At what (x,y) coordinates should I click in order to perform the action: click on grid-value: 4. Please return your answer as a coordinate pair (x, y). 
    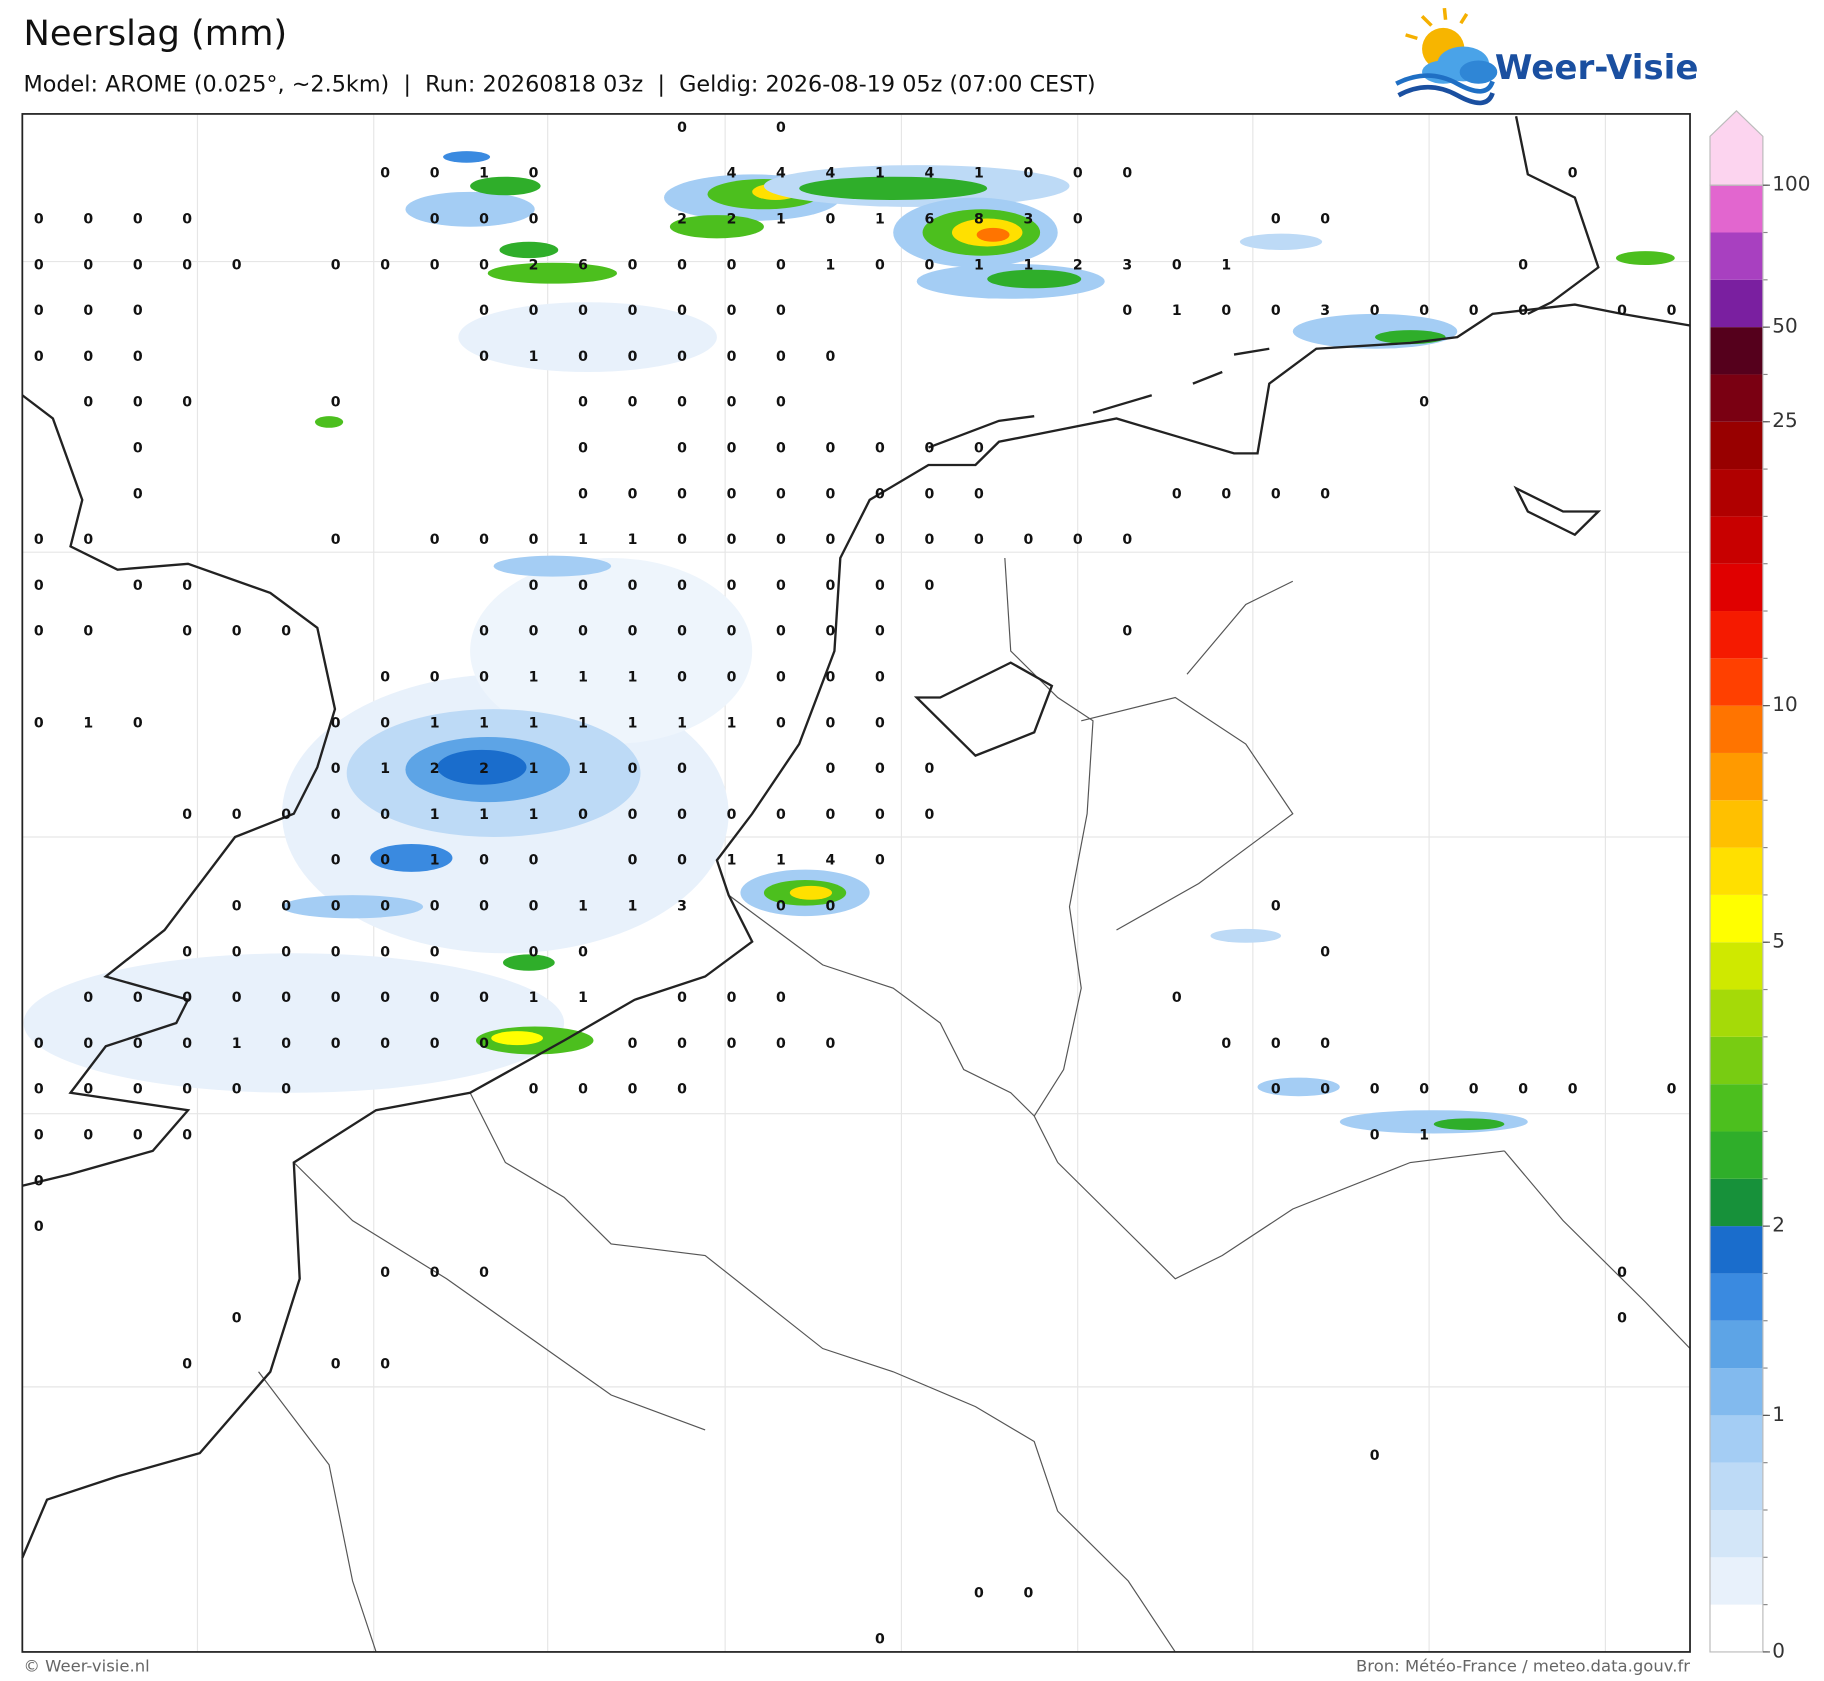
    Looking at the image, I should click on (732, 174).